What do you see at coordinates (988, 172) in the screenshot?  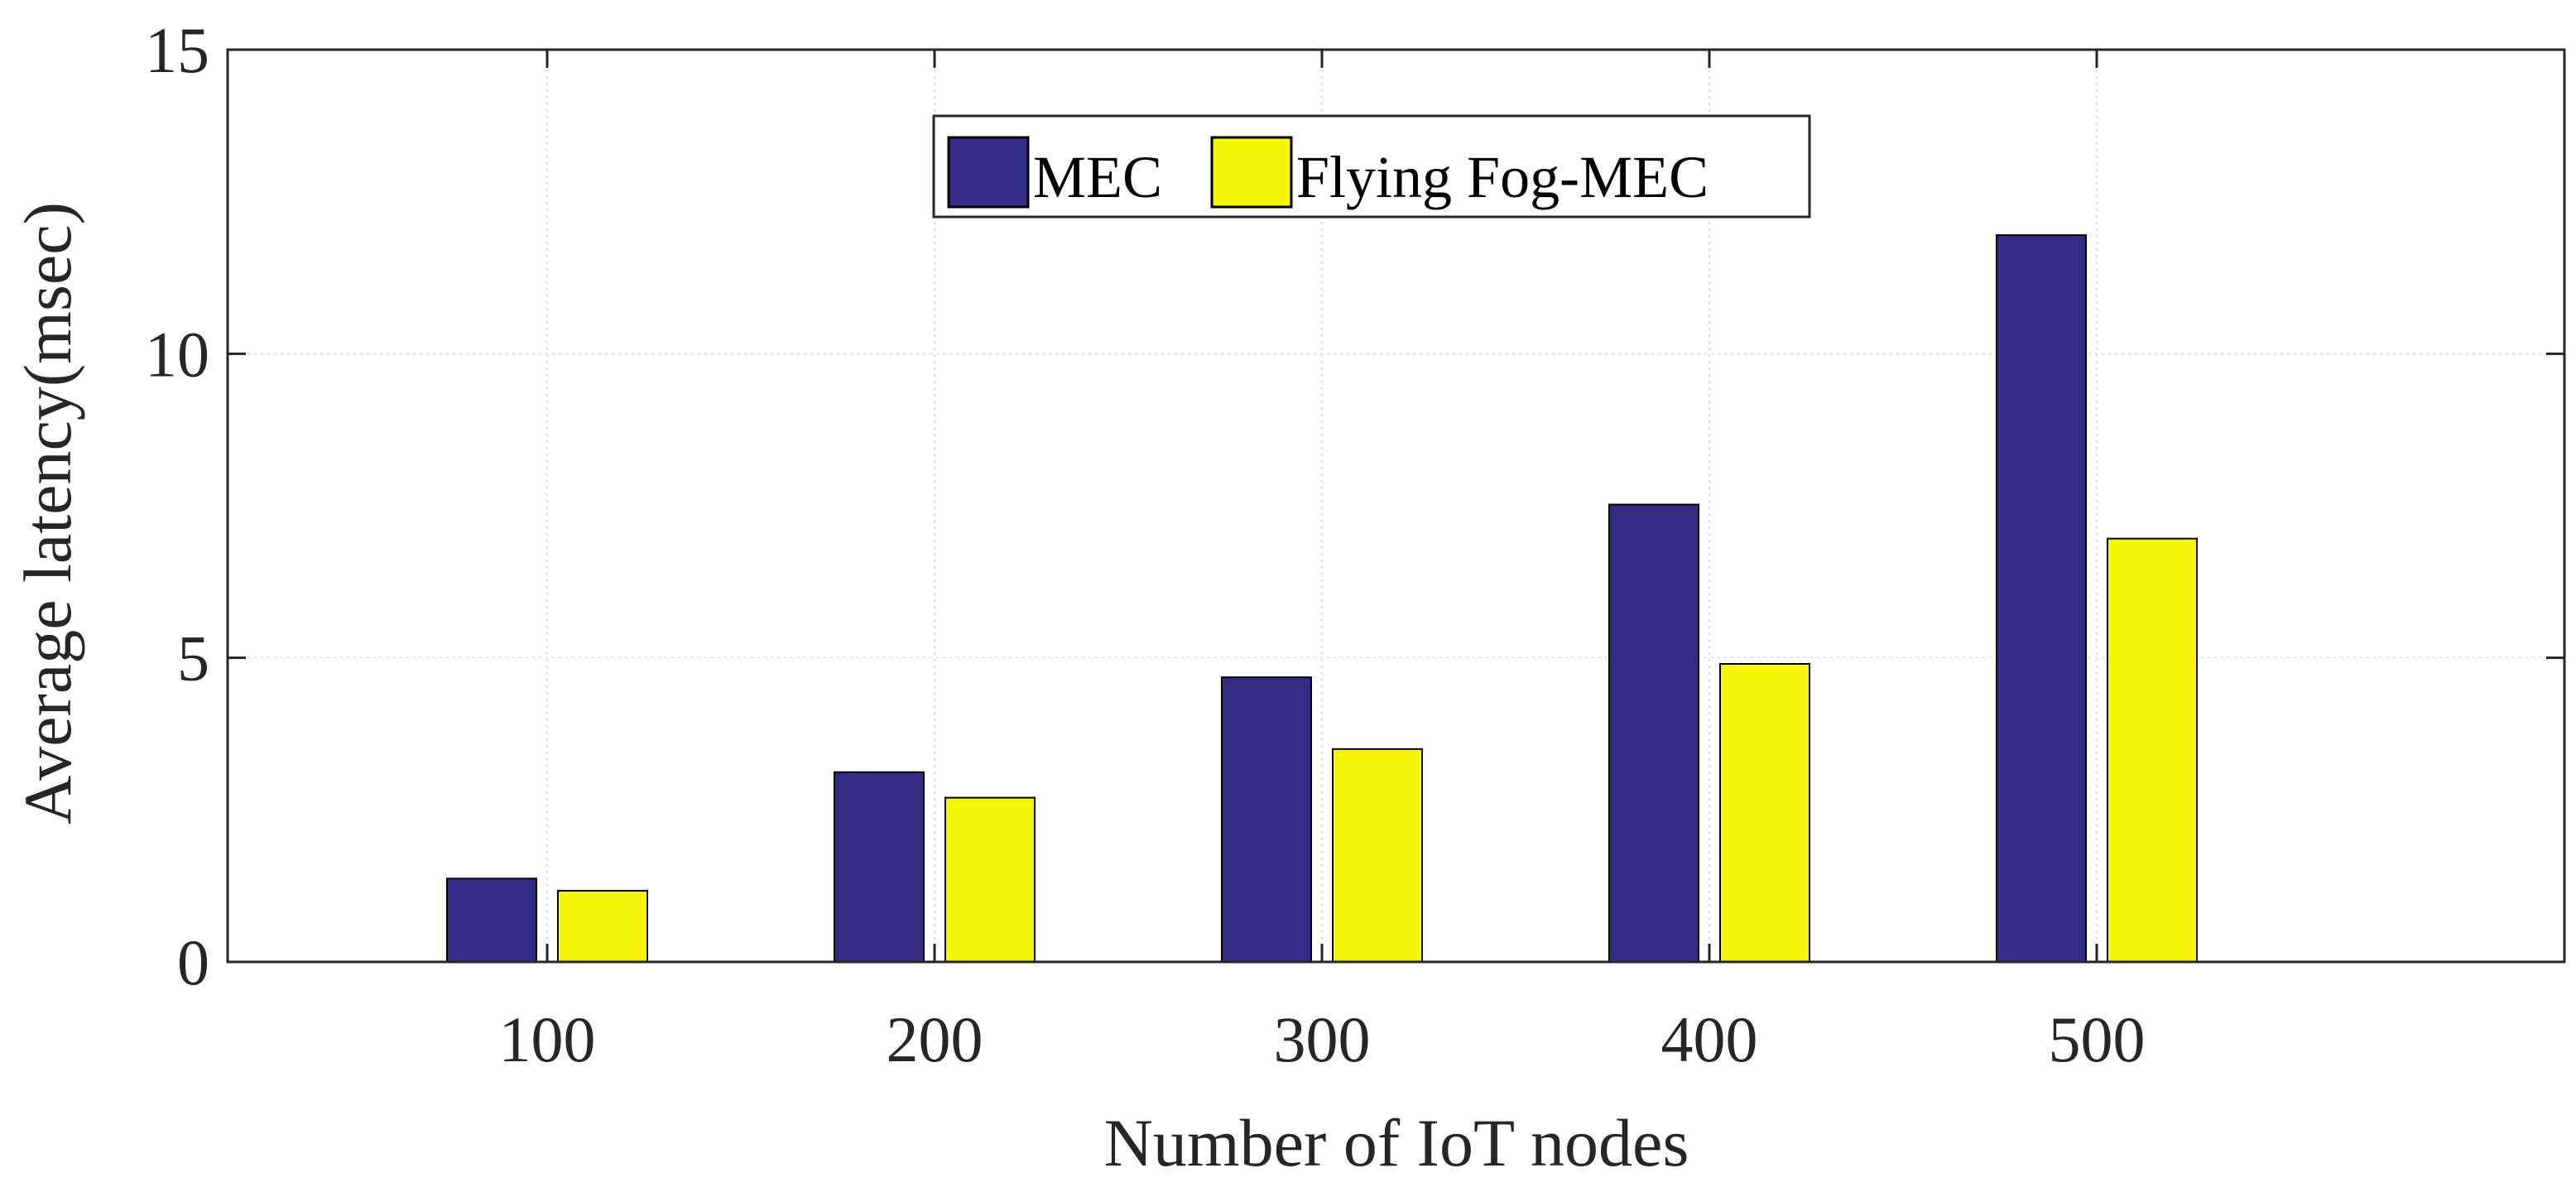 I see `legend-swatch-mec` at bounding box center [988, 172].